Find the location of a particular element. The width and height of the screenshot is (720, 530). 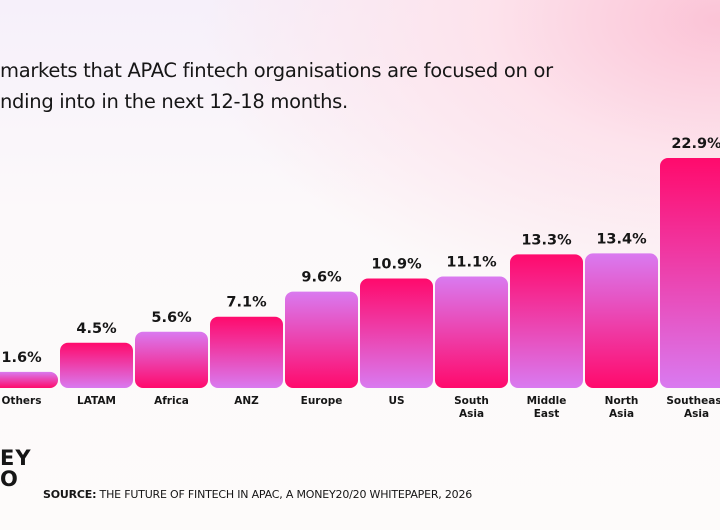

bar-north-asia is located at coordinates (621, 320).